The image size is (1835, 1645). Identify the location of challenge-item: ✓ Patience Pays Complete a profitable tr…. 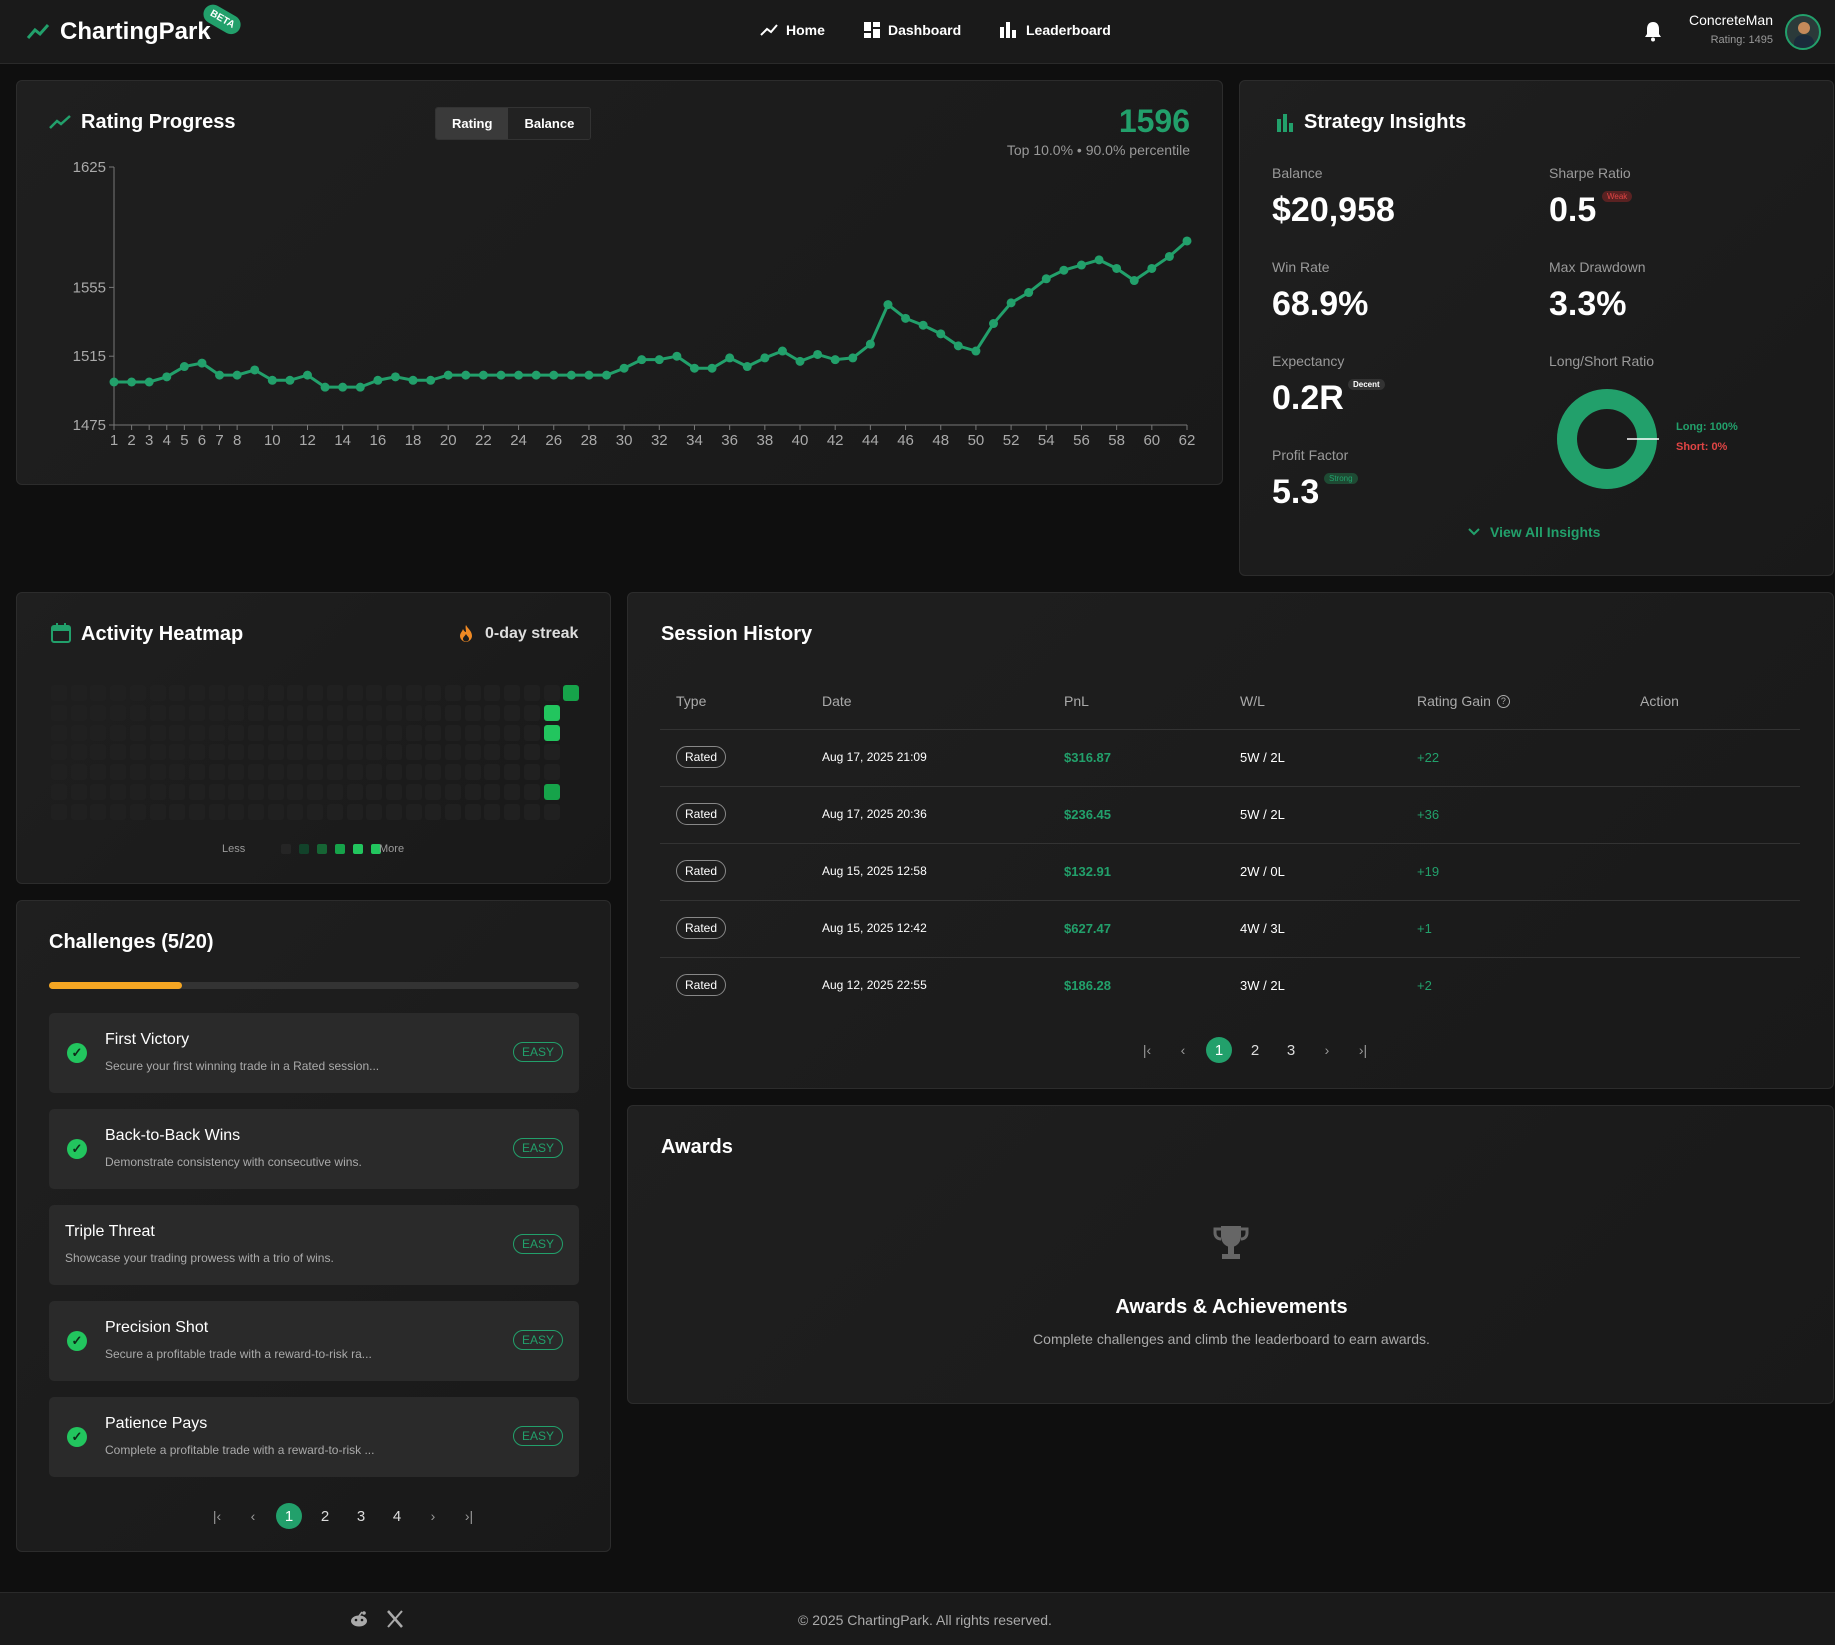
(314, 1437).